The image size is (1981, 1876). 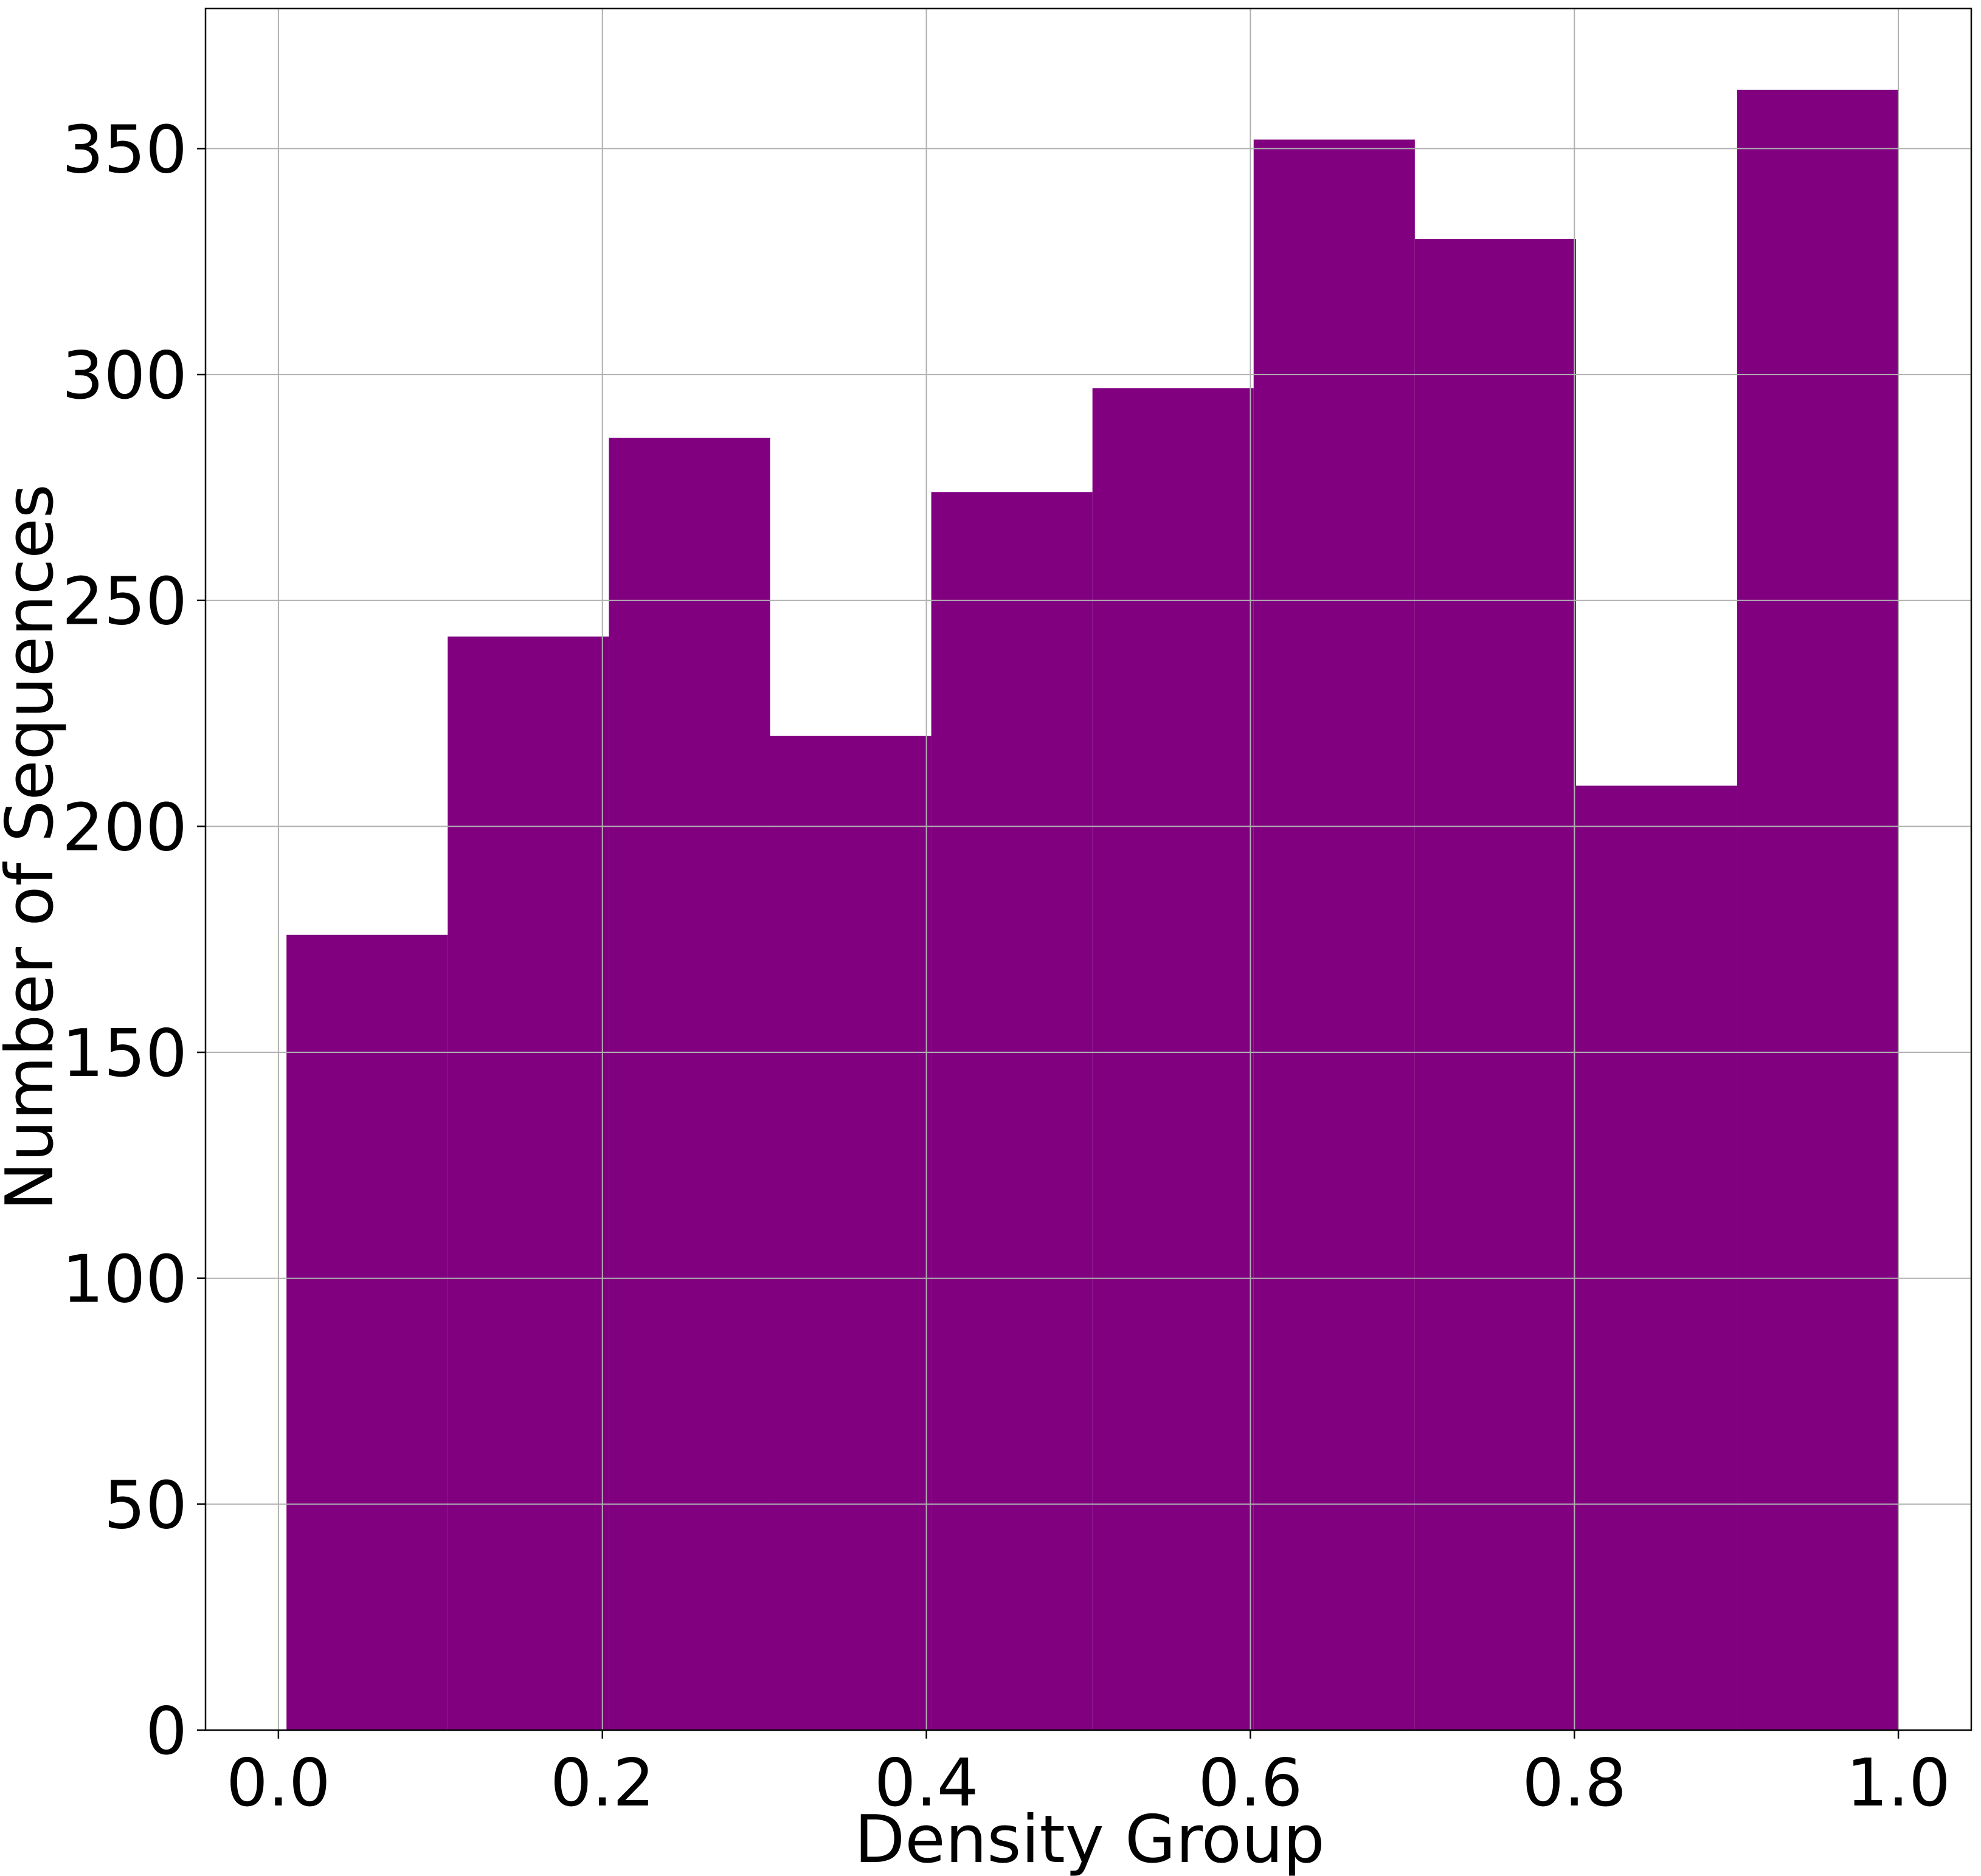 I want to click on x-axis-label: Density Group, so click(x=1089, y=1839).